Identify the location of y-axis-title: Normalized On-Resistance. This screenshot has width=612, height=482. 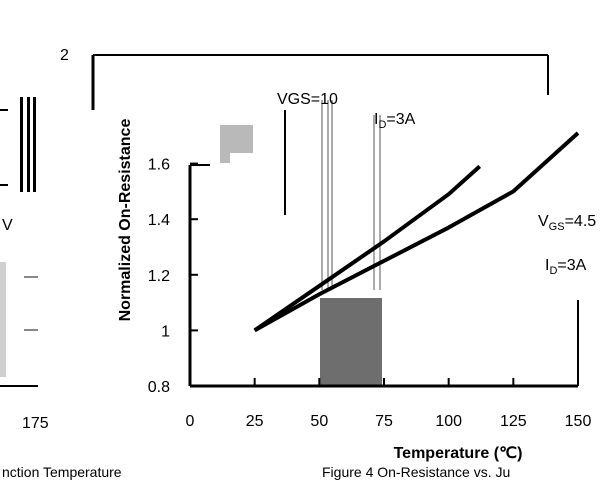
(125, 220).